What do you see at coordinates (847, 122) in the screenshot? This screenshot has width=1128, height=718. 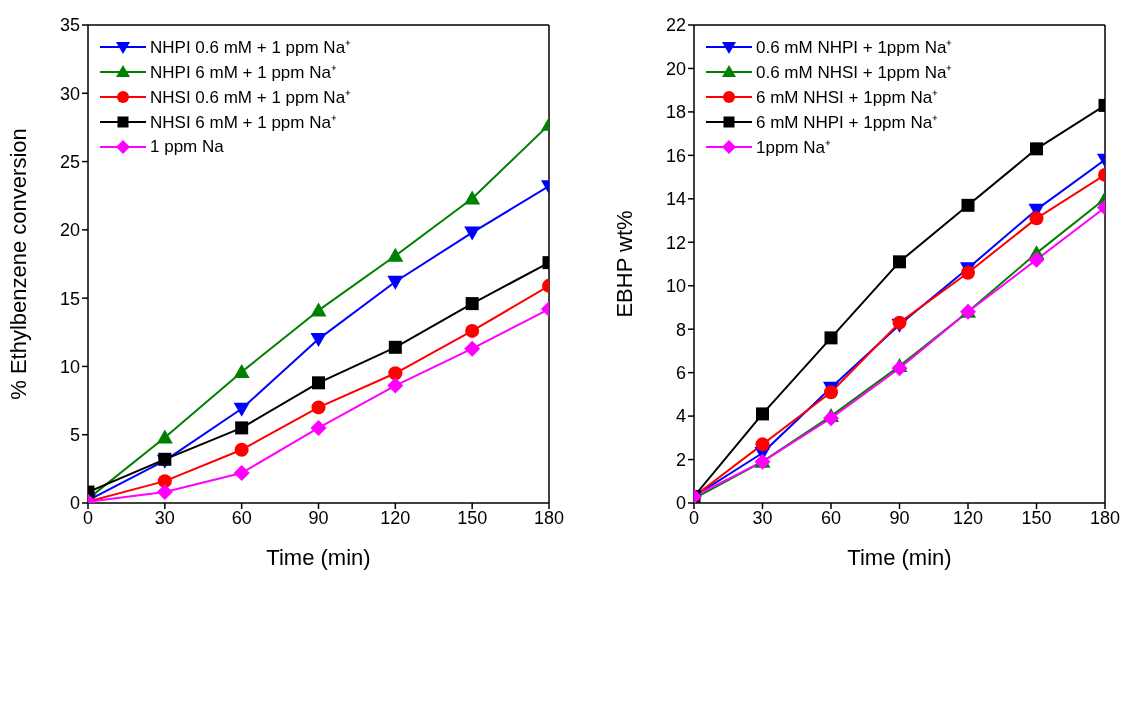 I see `legend-label: 6 mM NHPI + 1ppm Na⁺` at bounding box center [847, 122].